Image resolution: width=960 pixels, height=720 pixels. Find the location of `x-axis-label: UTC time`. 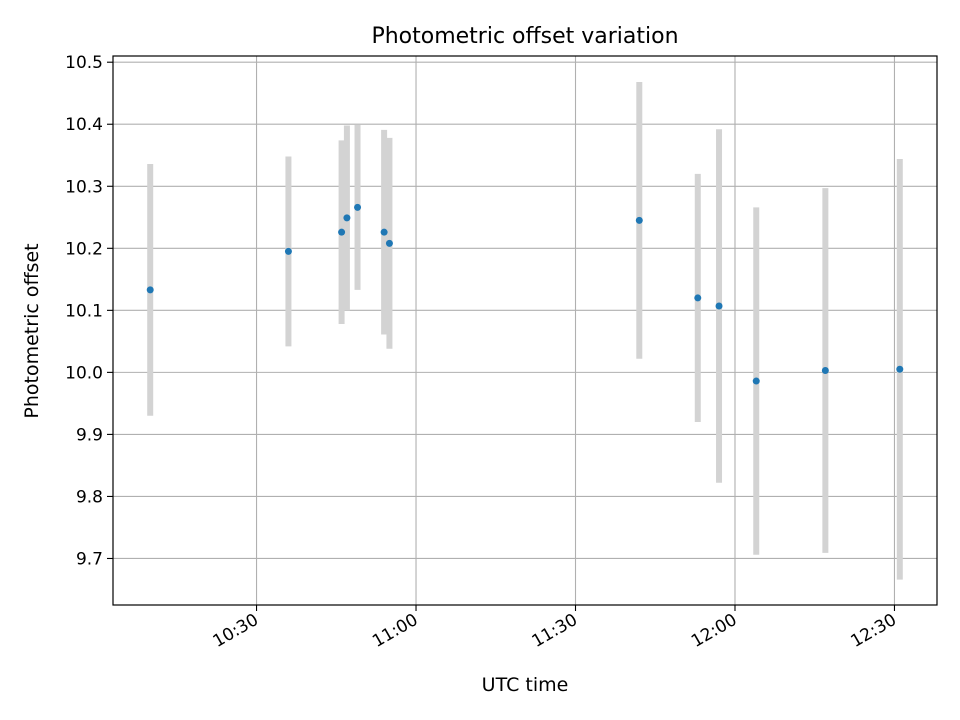

x-axis-label: UTC time is located at coordinates (525, 685).